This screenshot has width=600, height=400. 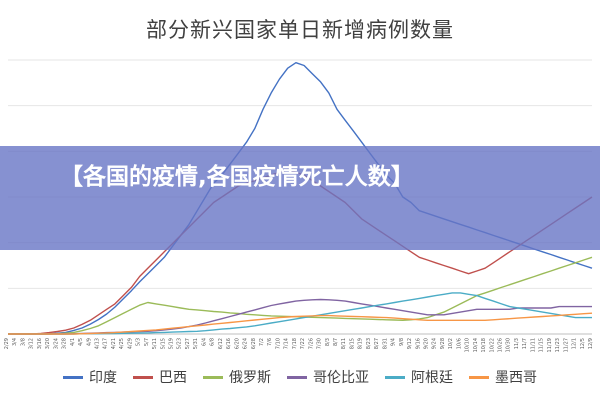 What do you see at coordinates (24, 342) in the screenshot?
I see `x-tick-label: 3/8` at bounding box center [24, 342].